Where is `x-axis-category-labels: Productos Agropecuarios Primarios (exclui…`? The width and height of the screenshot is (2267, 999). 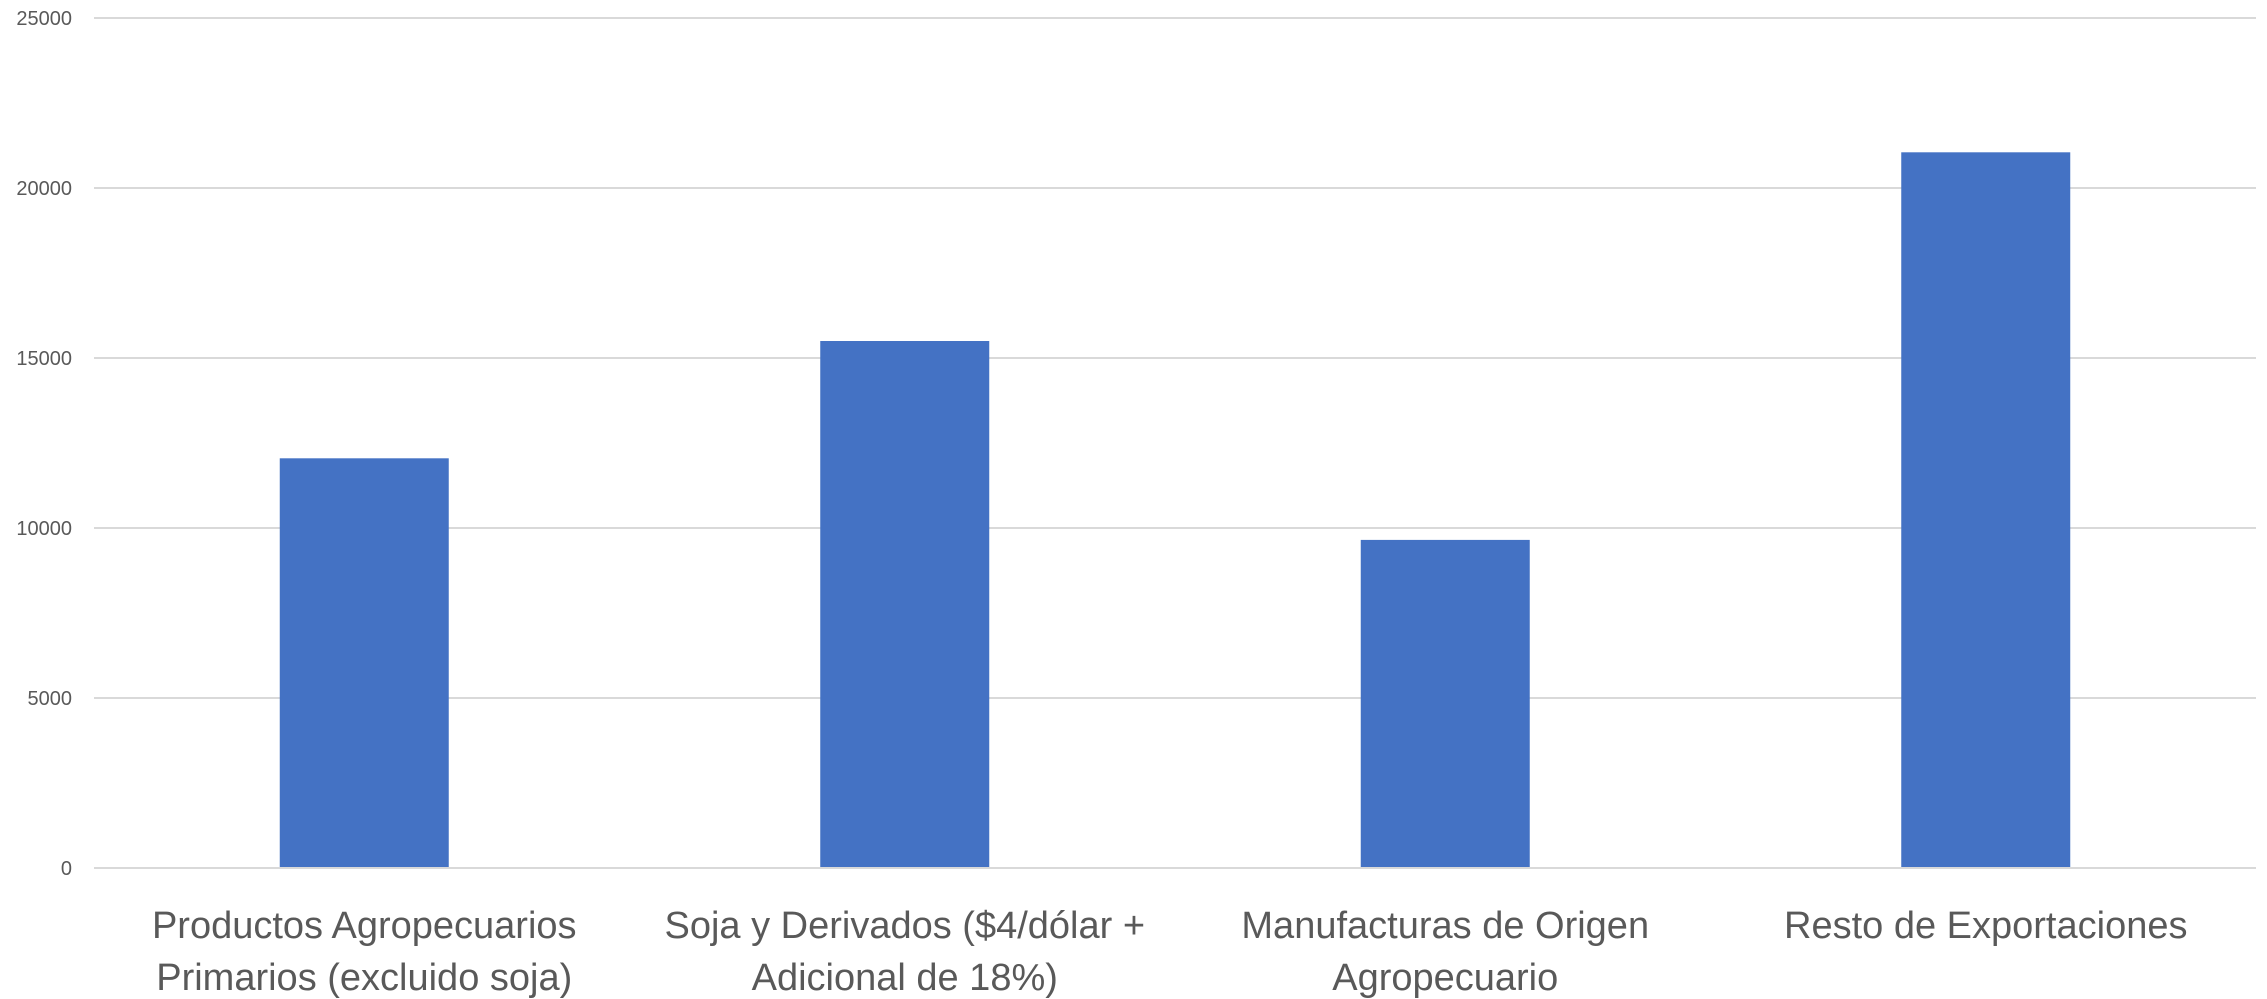 x-axis-category-labels: Productos Agropecuarios Primarios (exclui… is located at coordinates (1170, 952).